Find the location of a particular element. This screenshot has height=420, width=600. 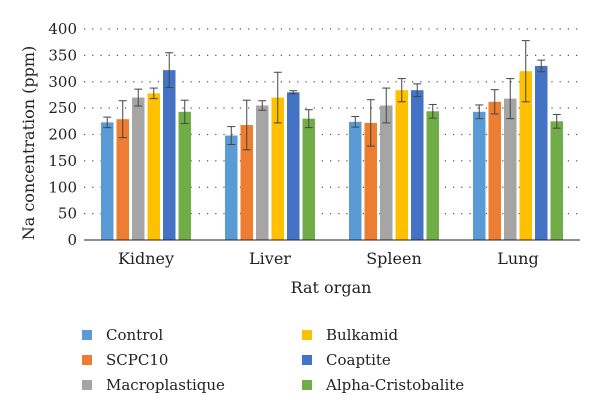

y-tick-labels: 0 50 100 150 200 250 300 350 400 is located at coordinates (62, 134).